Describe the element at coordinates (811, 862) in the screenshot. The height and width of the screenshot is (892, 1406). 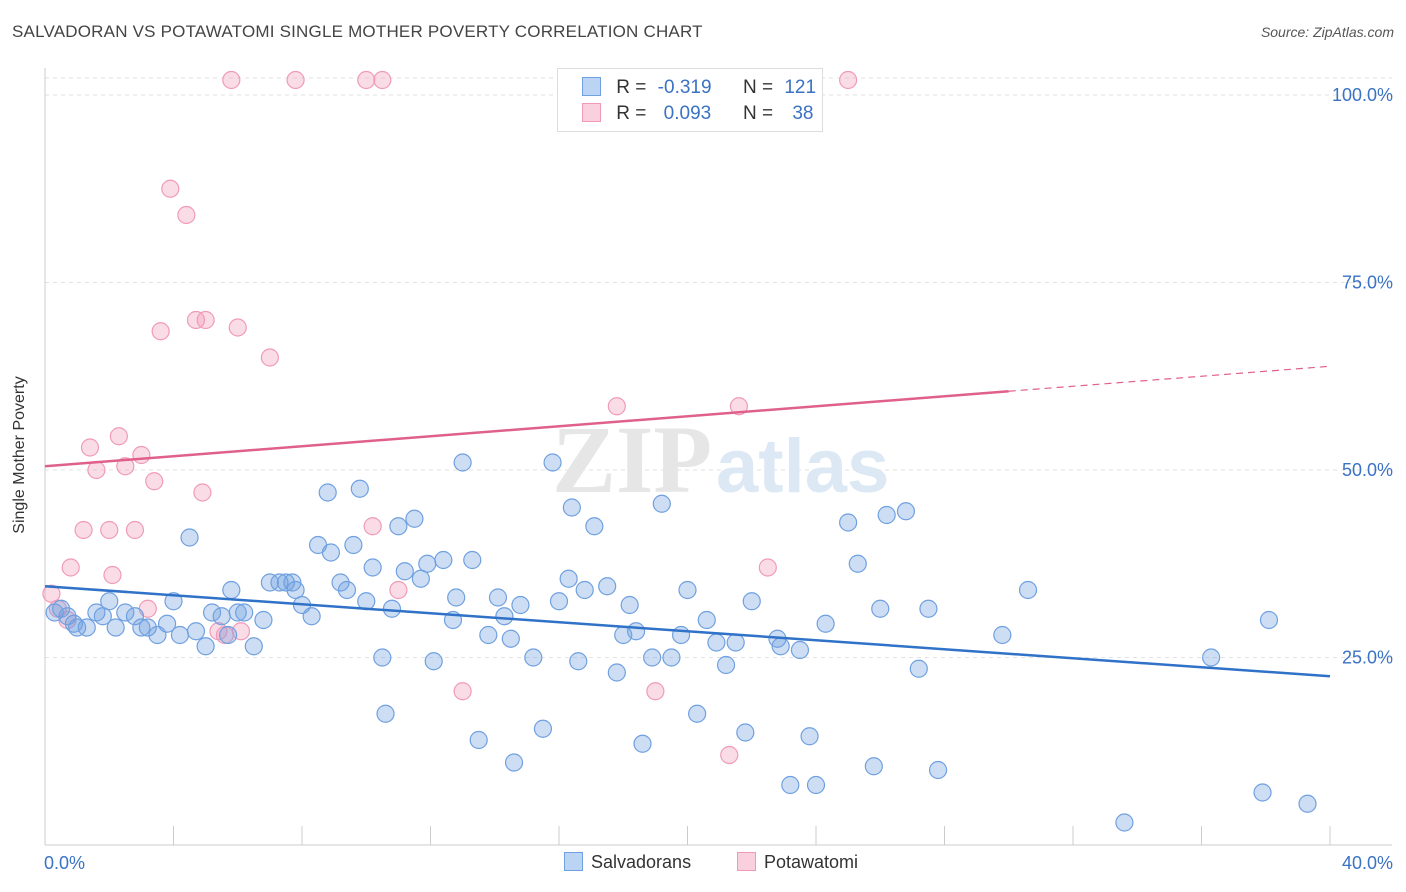
I see `bottom-legend-label: Potawatomi` at that location.